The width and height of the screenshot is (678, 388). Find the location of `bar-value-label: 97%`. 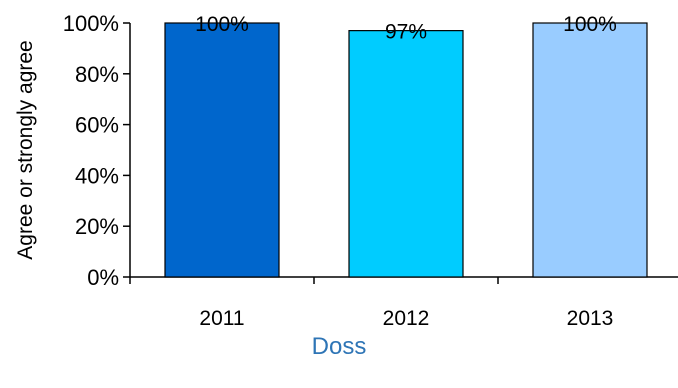

bar-value-label: 97% is located at coordinates (406, 32).